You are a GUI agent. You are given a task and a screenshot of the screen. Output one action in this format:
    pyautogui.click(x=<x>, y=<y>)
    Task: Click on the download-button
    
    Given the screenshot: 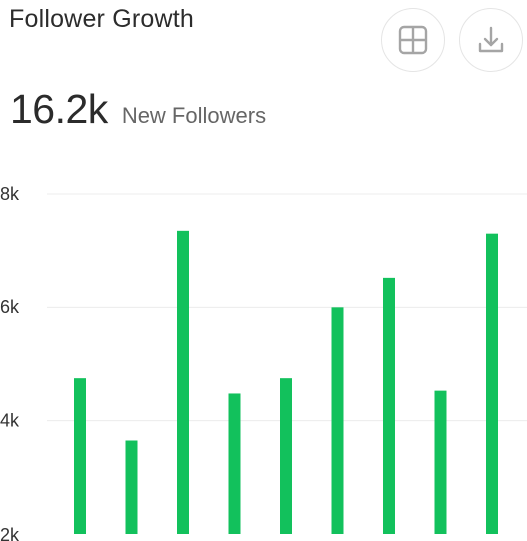 What is the action you would take?
    pyautogui.click(x=491, y=40)
    